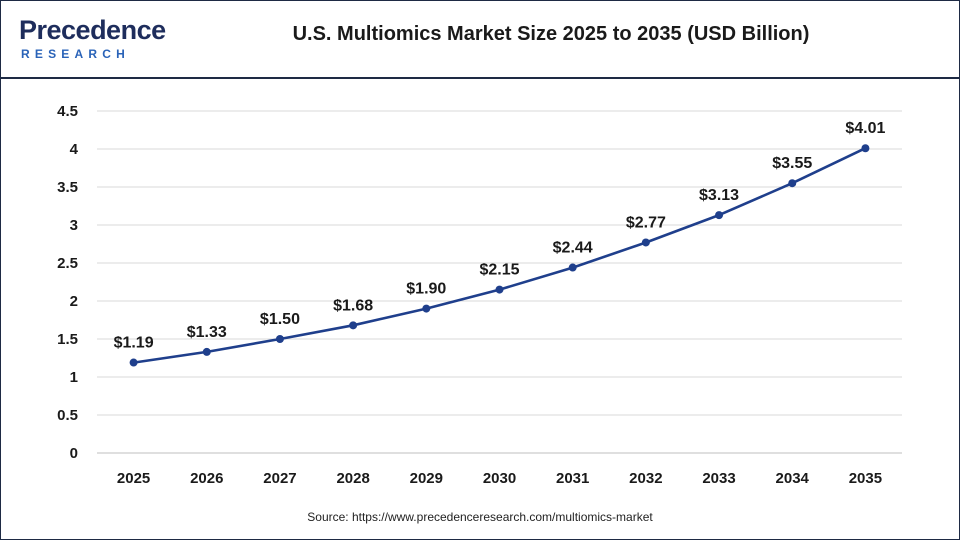 The width and height of the screenshot is (960, 540). What do you see at coordinates (352, 478) in the screenshot?
I see `x-tick-label: 2028` at bounding box center [352, 478].